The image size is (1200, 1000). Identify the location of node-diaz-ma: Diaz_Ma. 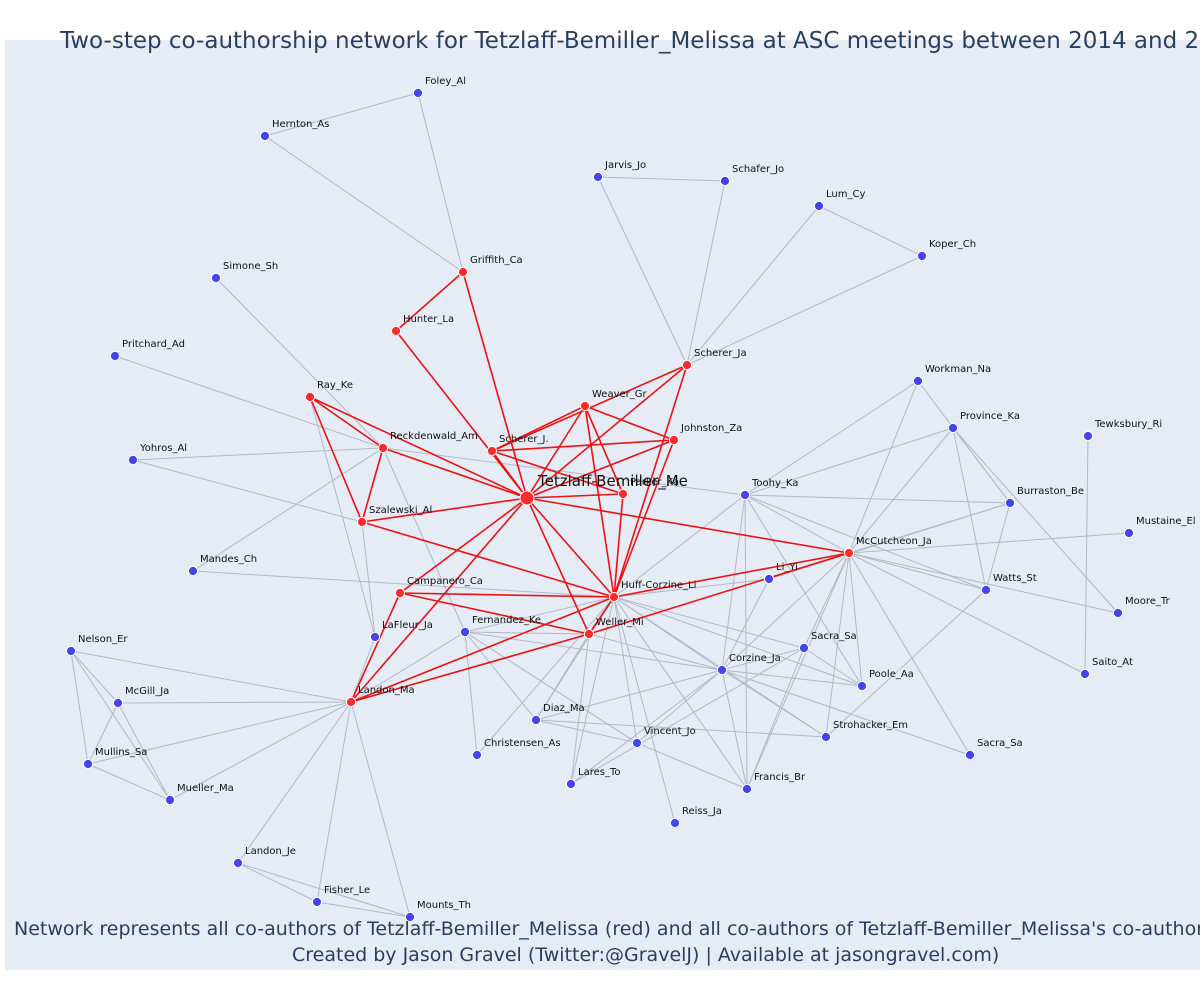
(557, 714).